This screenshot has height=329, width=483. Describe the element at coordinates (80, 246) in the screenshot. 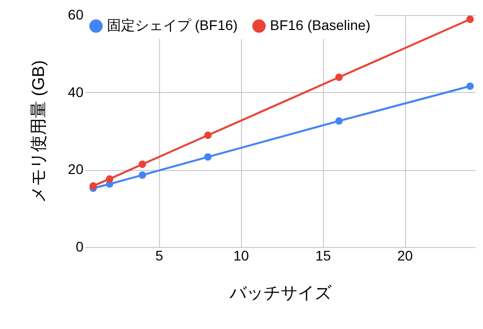

I see `y-tick-label: 0` at that location.